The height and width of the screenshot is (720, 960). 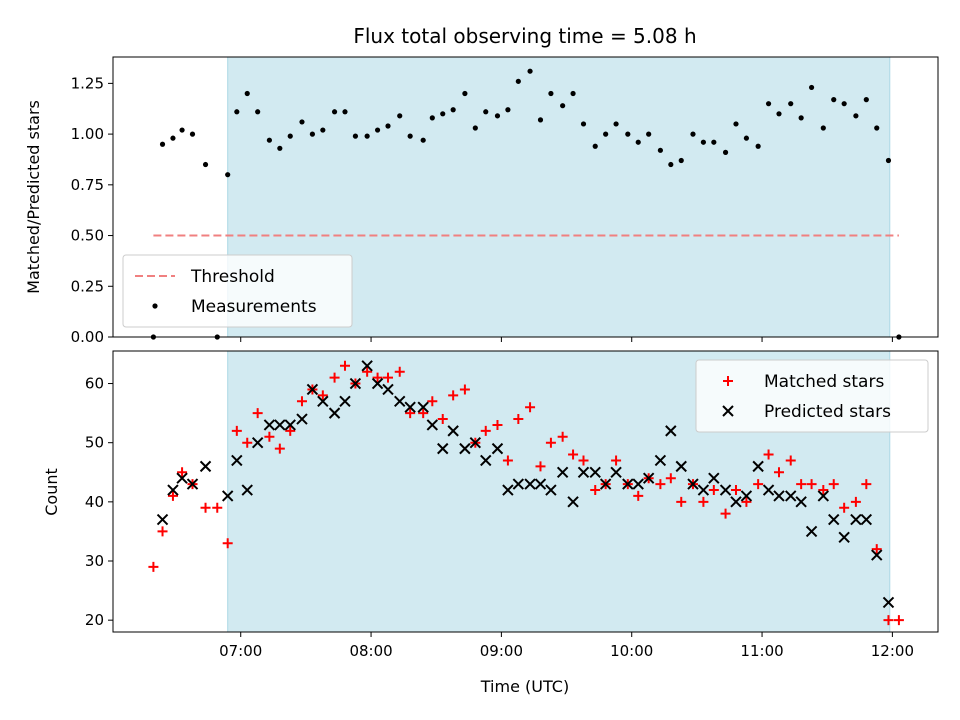 I want to click on x-tick-label: 07:00, so click(x=240, y=651).